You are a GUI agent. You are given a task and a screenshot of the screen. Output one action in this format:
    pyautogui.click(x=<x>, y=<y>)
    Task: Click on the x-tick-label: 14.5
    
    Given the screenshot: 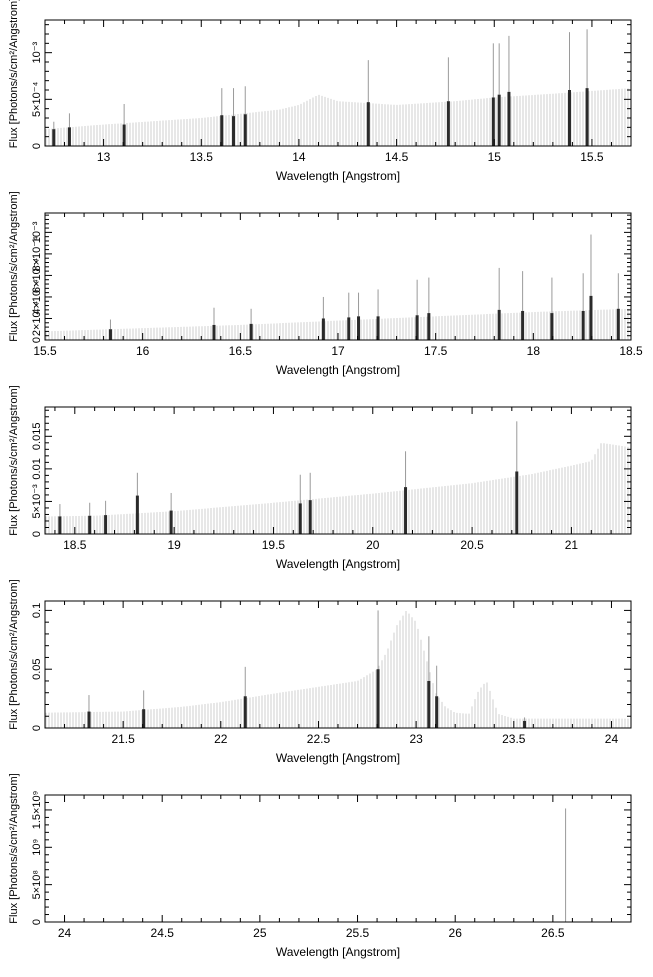 What is the action you would take?
    pyautogui.click(x=397, y=157)
    